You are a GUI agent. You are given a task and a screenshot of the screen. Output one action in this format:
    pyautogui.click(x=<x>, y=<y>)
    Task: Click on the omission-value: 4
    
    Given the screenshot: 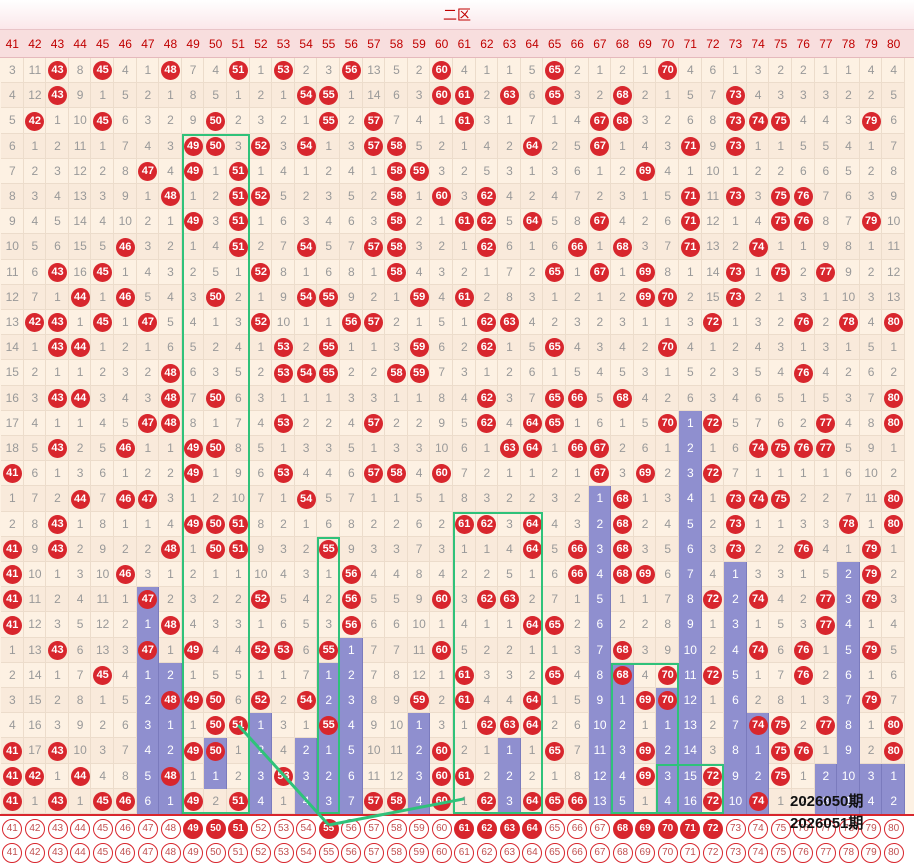 What is the action you would take?
    pyautogui.click(x=509, y=548)
    